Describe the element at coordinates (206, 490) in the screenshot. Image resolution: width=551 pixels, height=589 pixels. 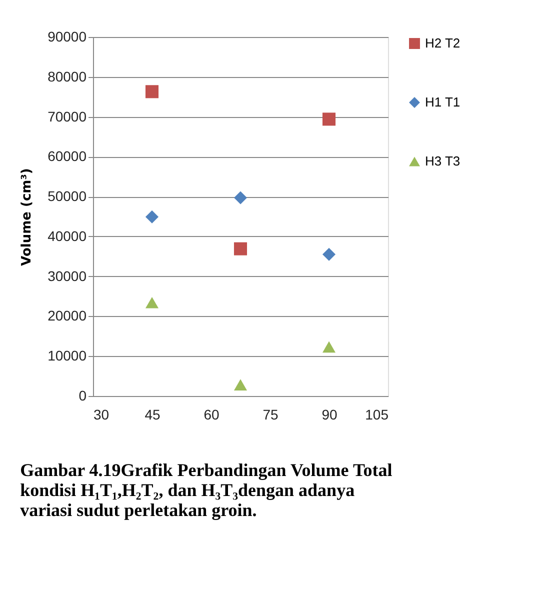
I see `text: Gambar 4.19Grafik Perbandingan Volume Total kondisi H₁T₁,H₂T₂, dan H₃T₃dengan adanya variasi sudut perletakan groin.` at that location.